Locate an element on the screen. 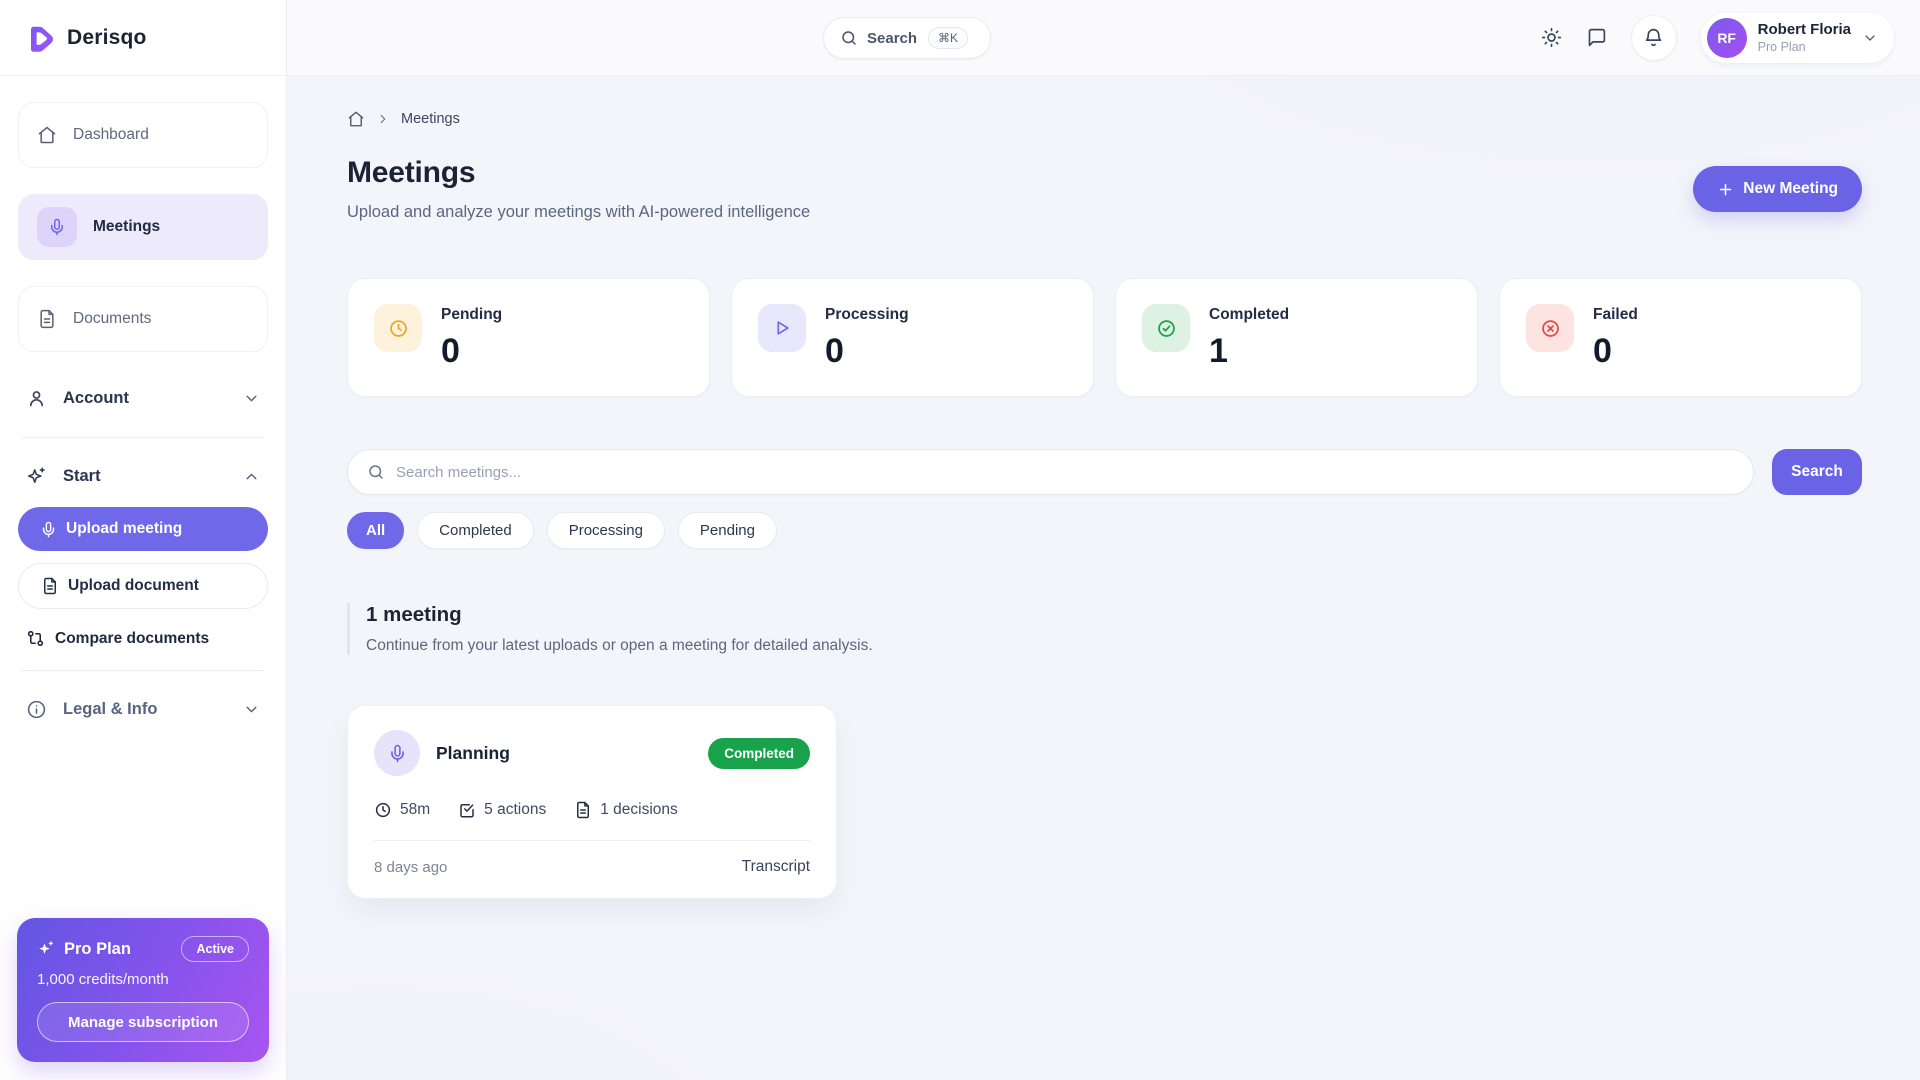 The height and width of the screenshot is (1080, 1920). sidebar-item-label: Meetings is located at coordinates (127, 226).